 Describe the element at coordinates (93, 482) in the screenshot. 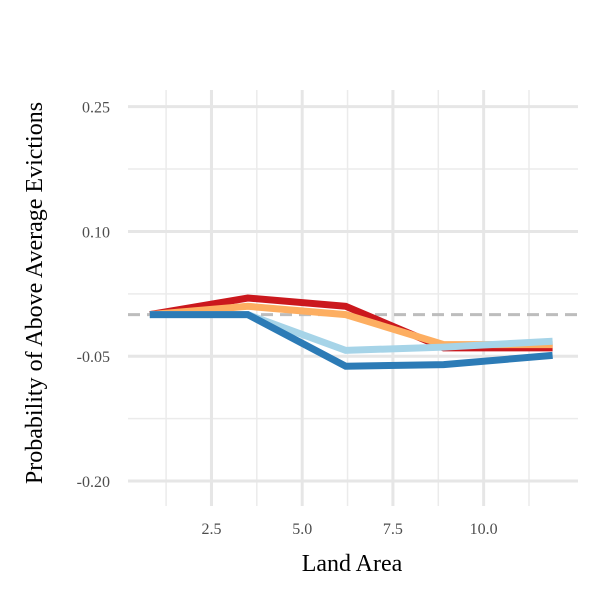

I see `y-tick-label: -0.20` at that location.